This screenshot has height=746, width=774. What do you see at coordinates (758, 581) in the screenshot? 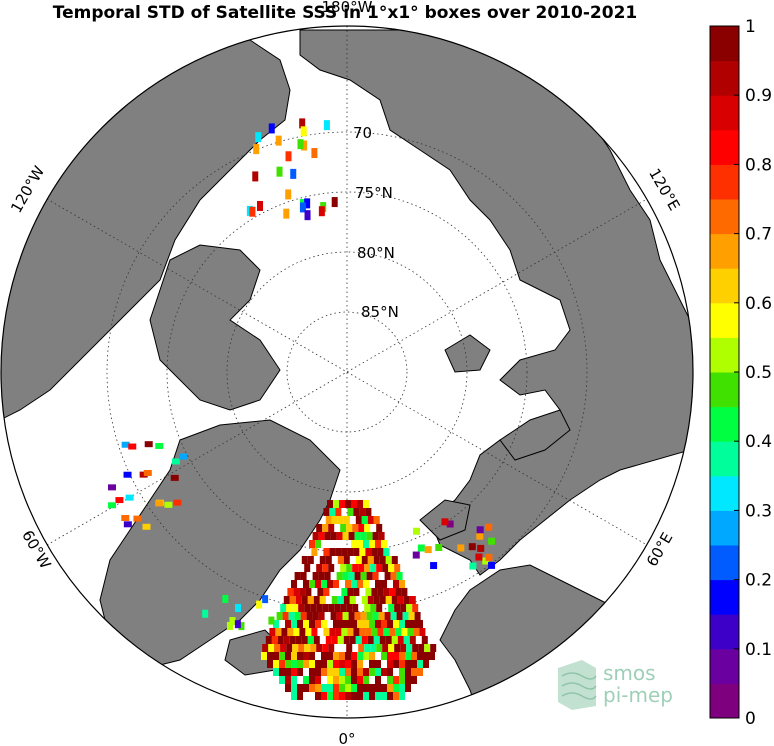
I see `colorbar-tick-label: 0.2` at bounding box center [758, 581].